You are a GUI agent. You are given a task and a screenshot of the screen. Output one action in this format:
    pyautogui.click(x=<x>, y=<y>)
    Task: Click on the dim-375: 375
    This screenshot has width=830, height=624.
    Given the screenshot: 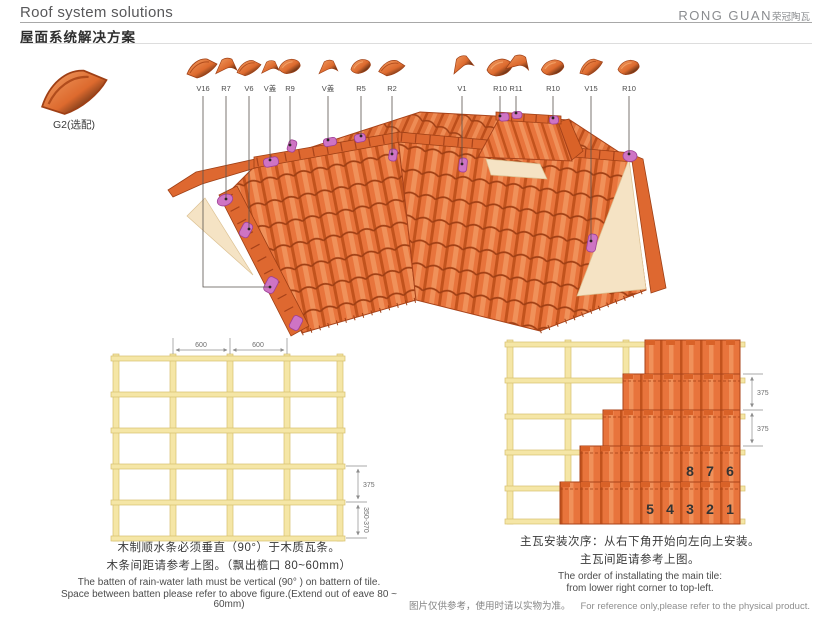 What is the action you would take?
    pyautogui.click(x=369, y=485)
    